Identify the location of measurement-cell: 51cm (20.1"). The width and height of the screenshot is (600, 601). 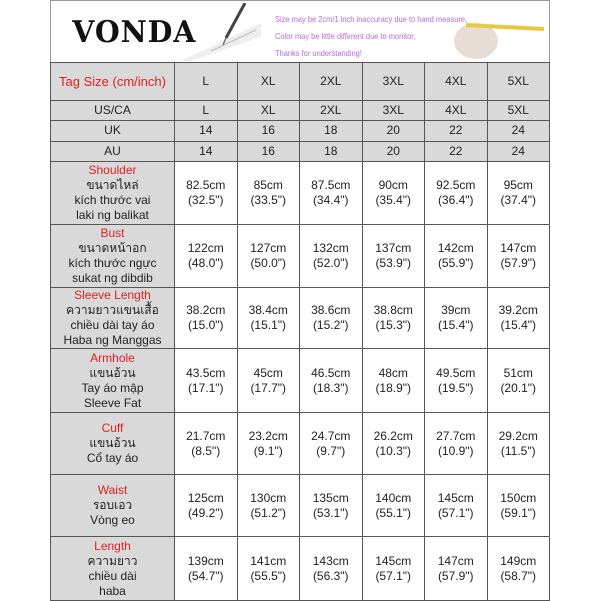
(518, 380).